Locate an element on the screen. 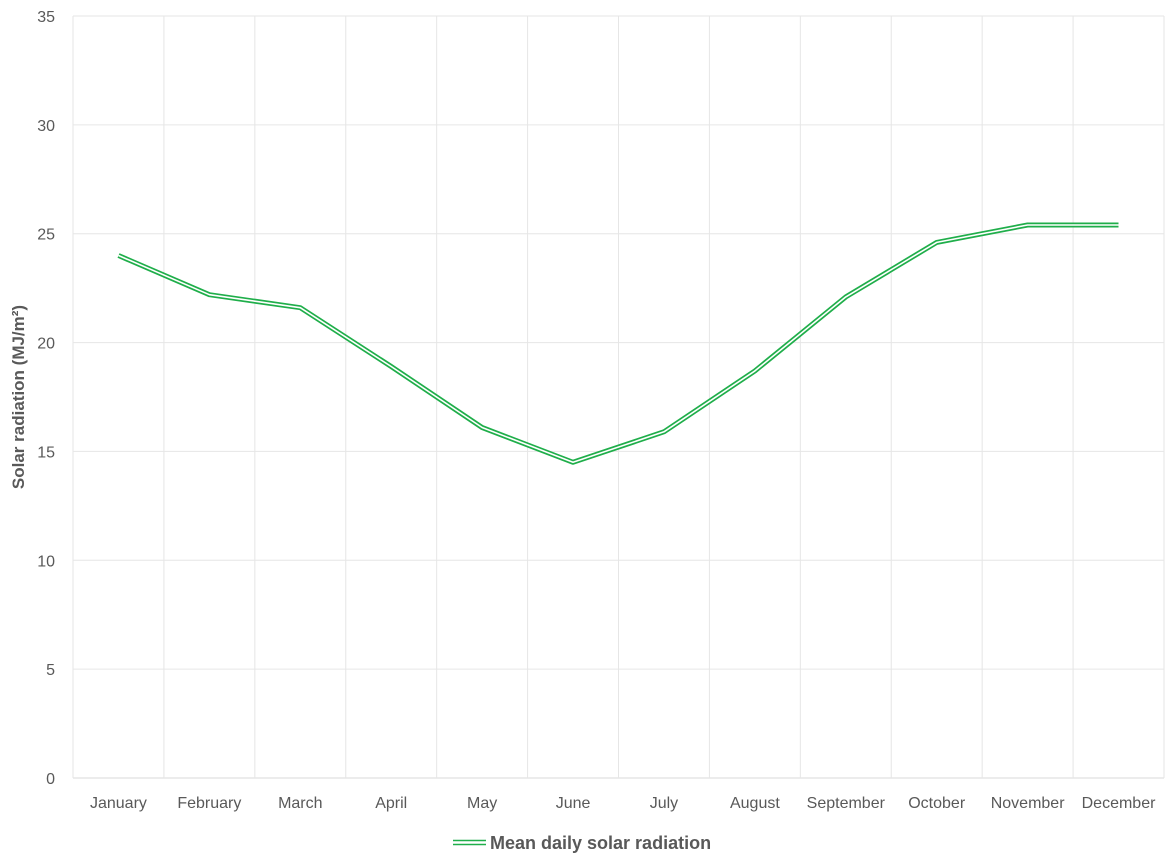  x-tick-label: September is located at coordinates (846, 803).